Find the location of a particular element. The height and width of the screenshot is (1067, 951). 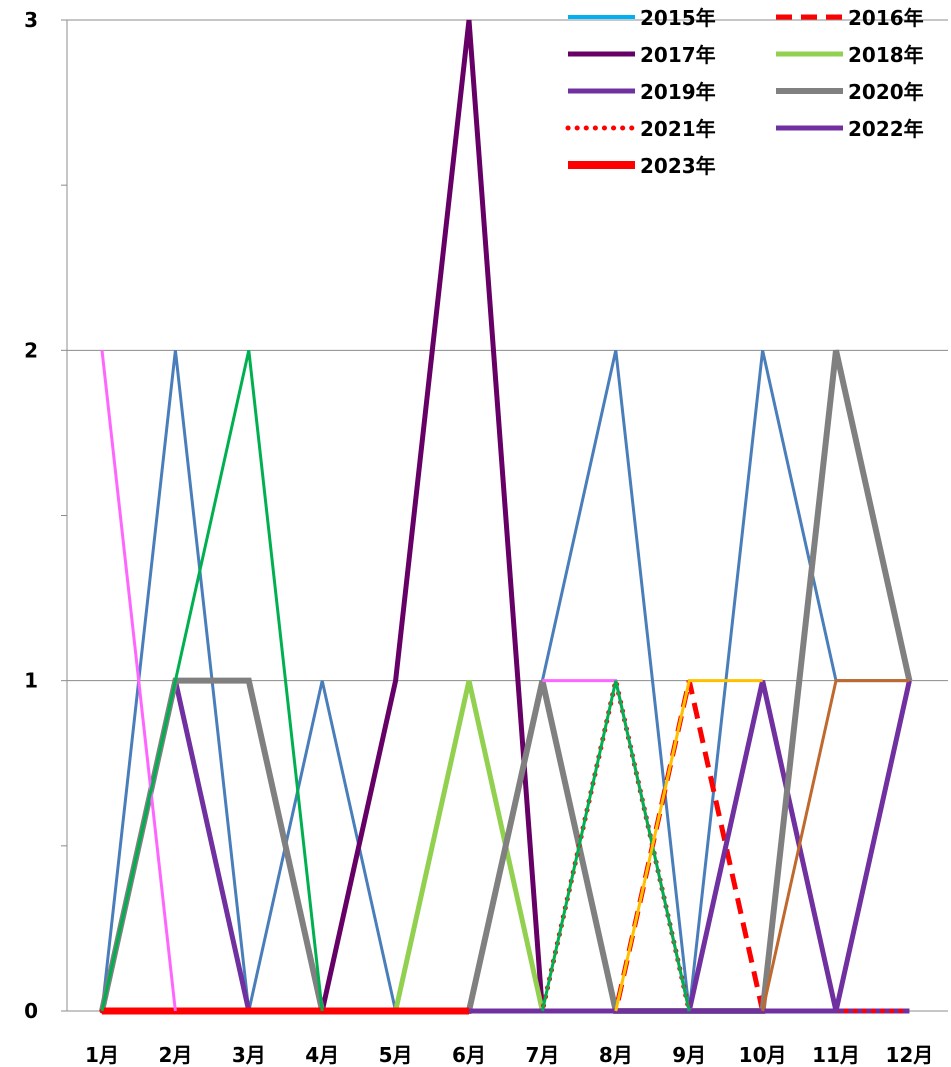

legend-label: 2016年 is located at coordinates (886, 18).